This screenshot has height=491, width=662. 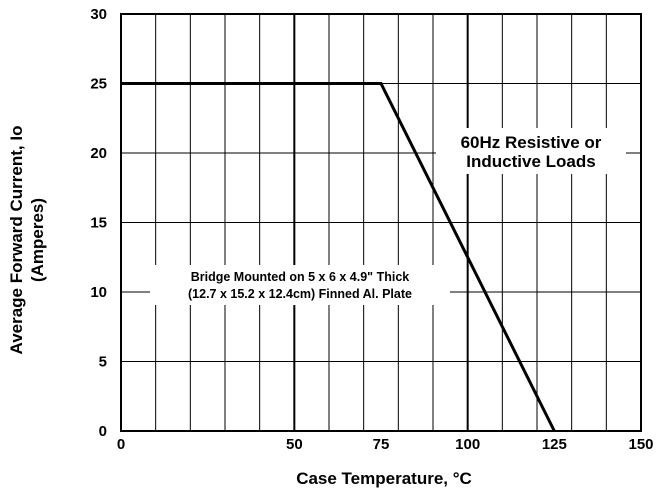 What do you see at coordinates (300, 294) in the screenshot?
I see `annotation-mounting-line2: (12.7 x 15.2 x 12.4cm) Finned Al. Plate` at bounding box center [300, 294].